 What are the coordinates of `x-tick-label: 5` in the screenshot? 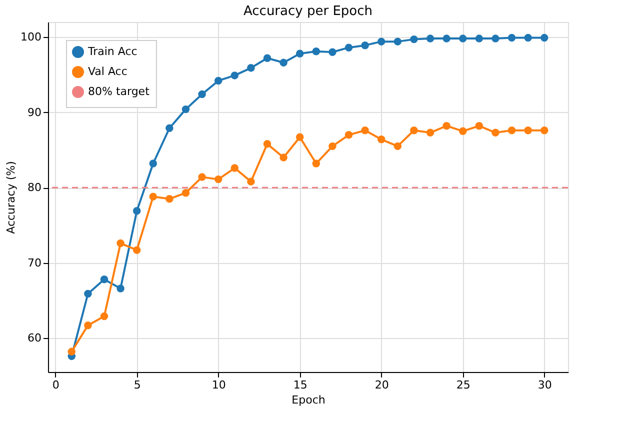 It's located at (137, 385).